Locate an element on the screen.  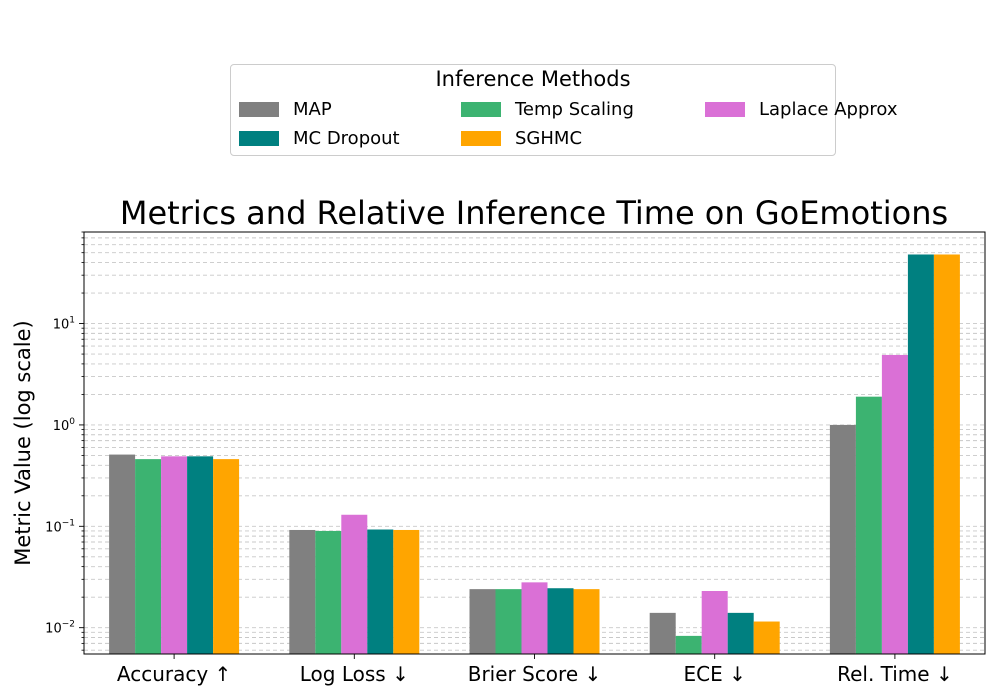
legend-label: Laplace Approx is located at coordinates (828, 109).